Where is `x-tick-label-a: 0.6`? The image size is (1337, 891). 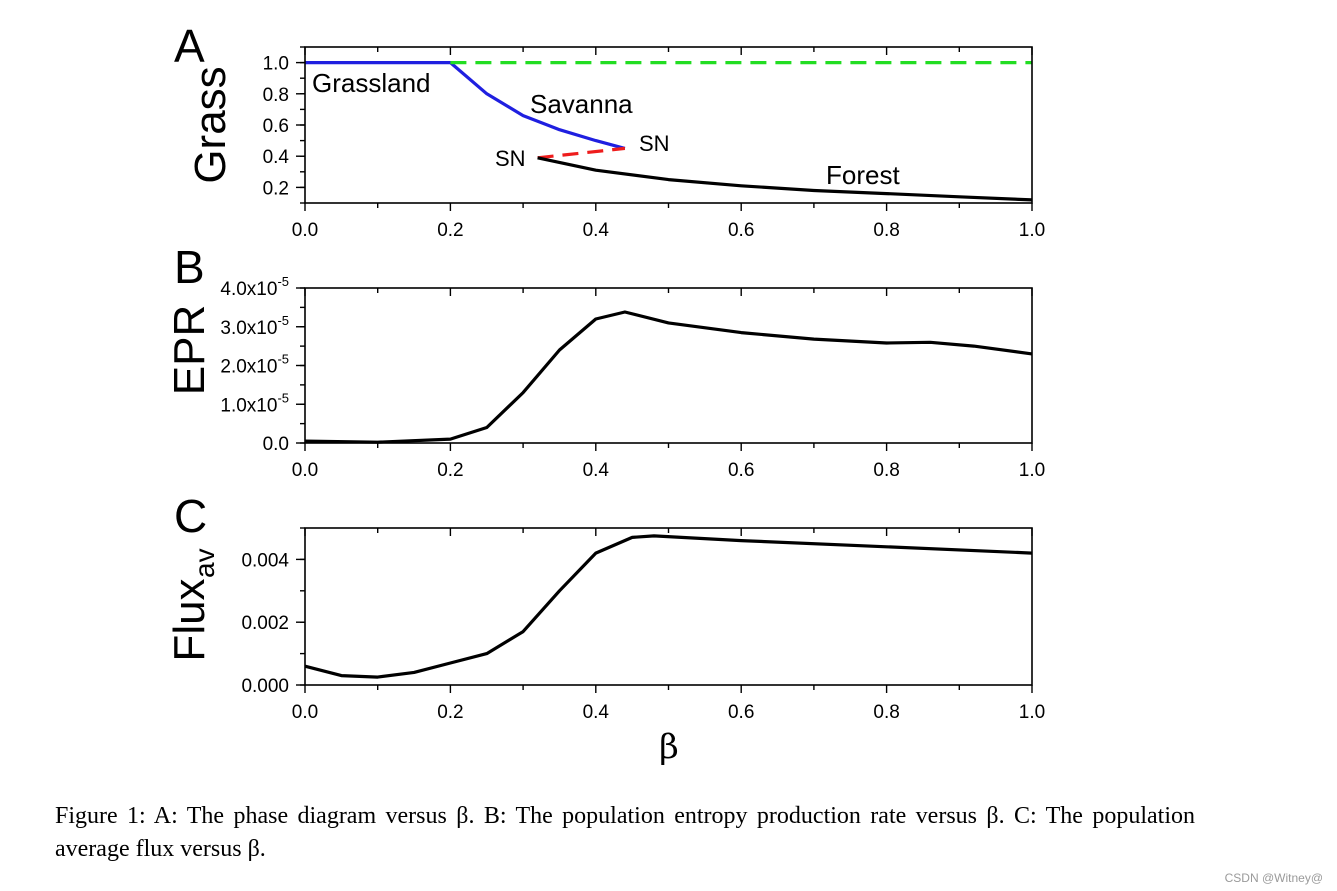 x-tick-label-a: 0.6 is located at coordinates (741, 230).